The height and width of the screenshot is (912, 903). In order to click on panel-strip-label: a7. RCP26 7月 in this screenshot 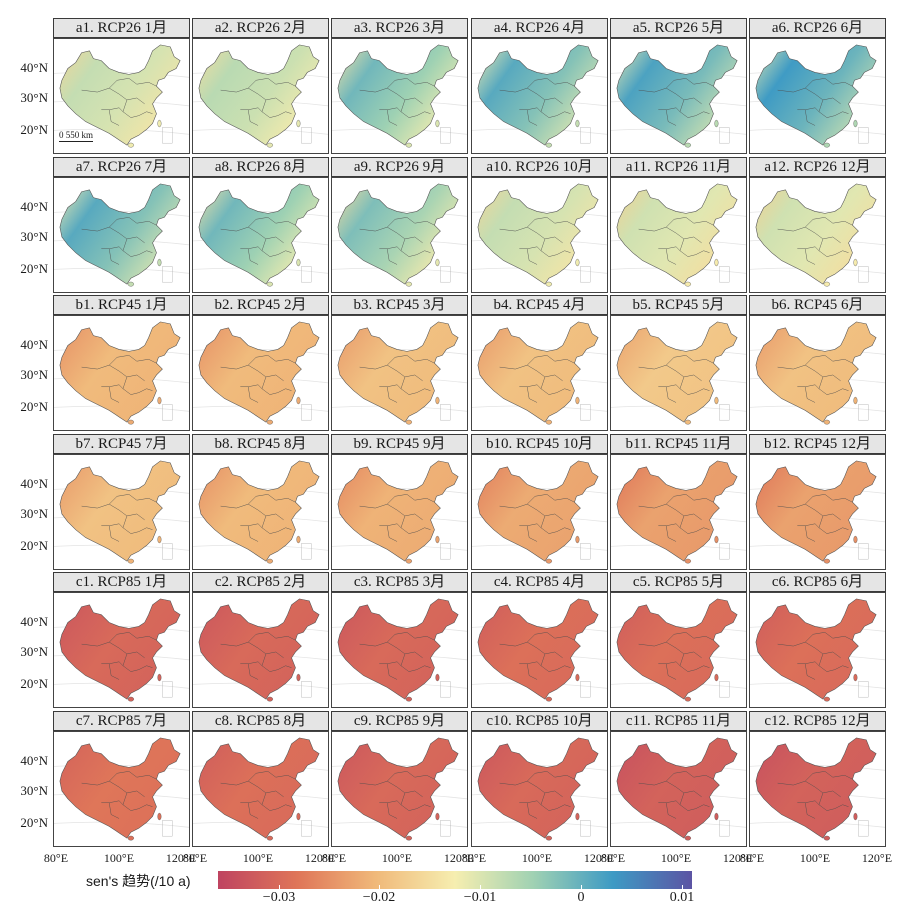, I will do `click(121, 167)`.